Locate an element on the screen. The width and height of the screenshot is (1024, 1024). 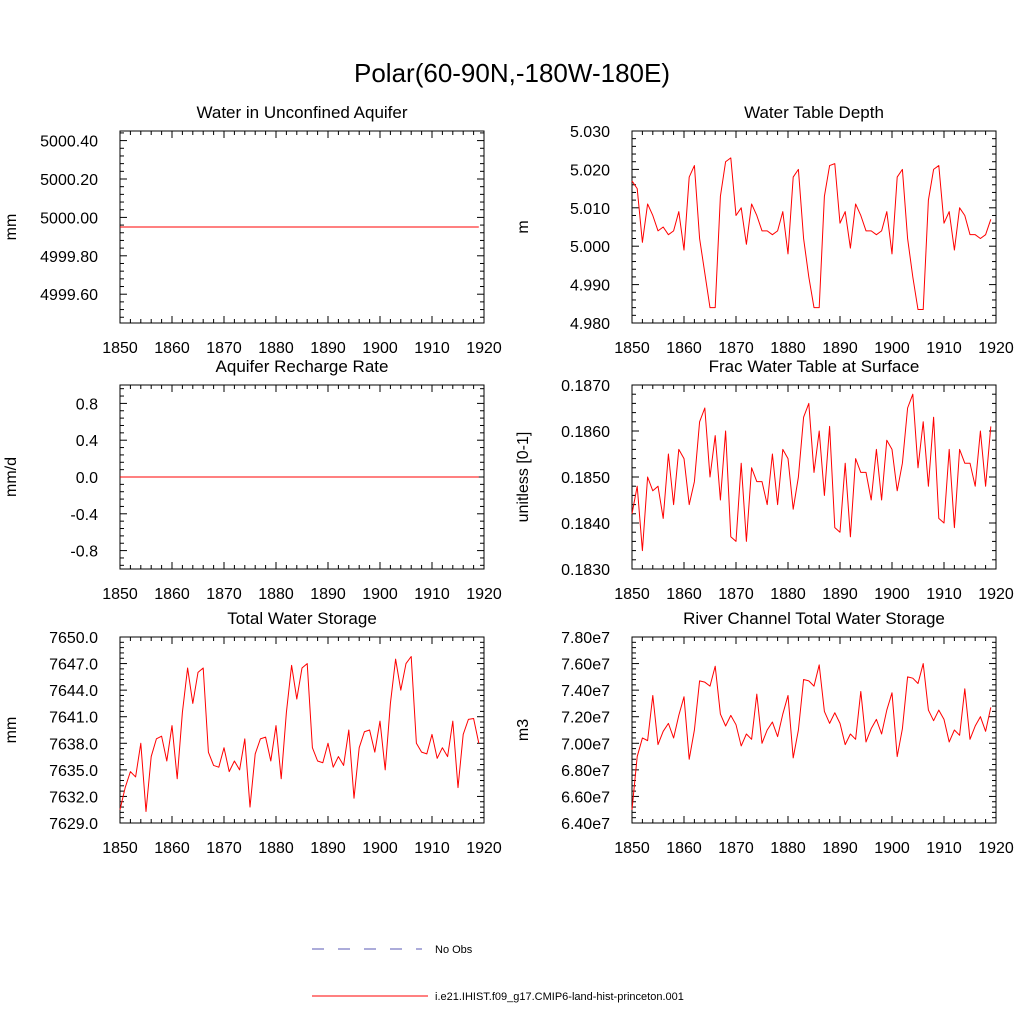
y-tick-label: 7629.0 is located at coordinates (73, 824).